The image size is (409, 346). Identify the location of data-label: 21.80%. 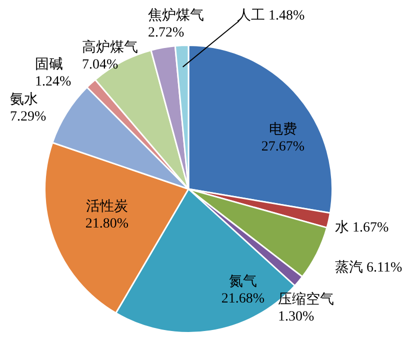
(107, 224).